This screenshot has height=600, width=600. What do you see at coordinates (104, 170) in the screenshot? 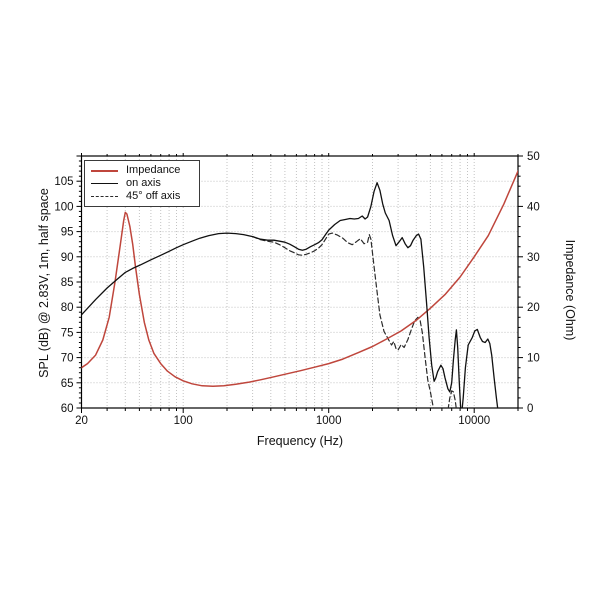
I see `impedance-line-sample` at bounding box center [104, 170].